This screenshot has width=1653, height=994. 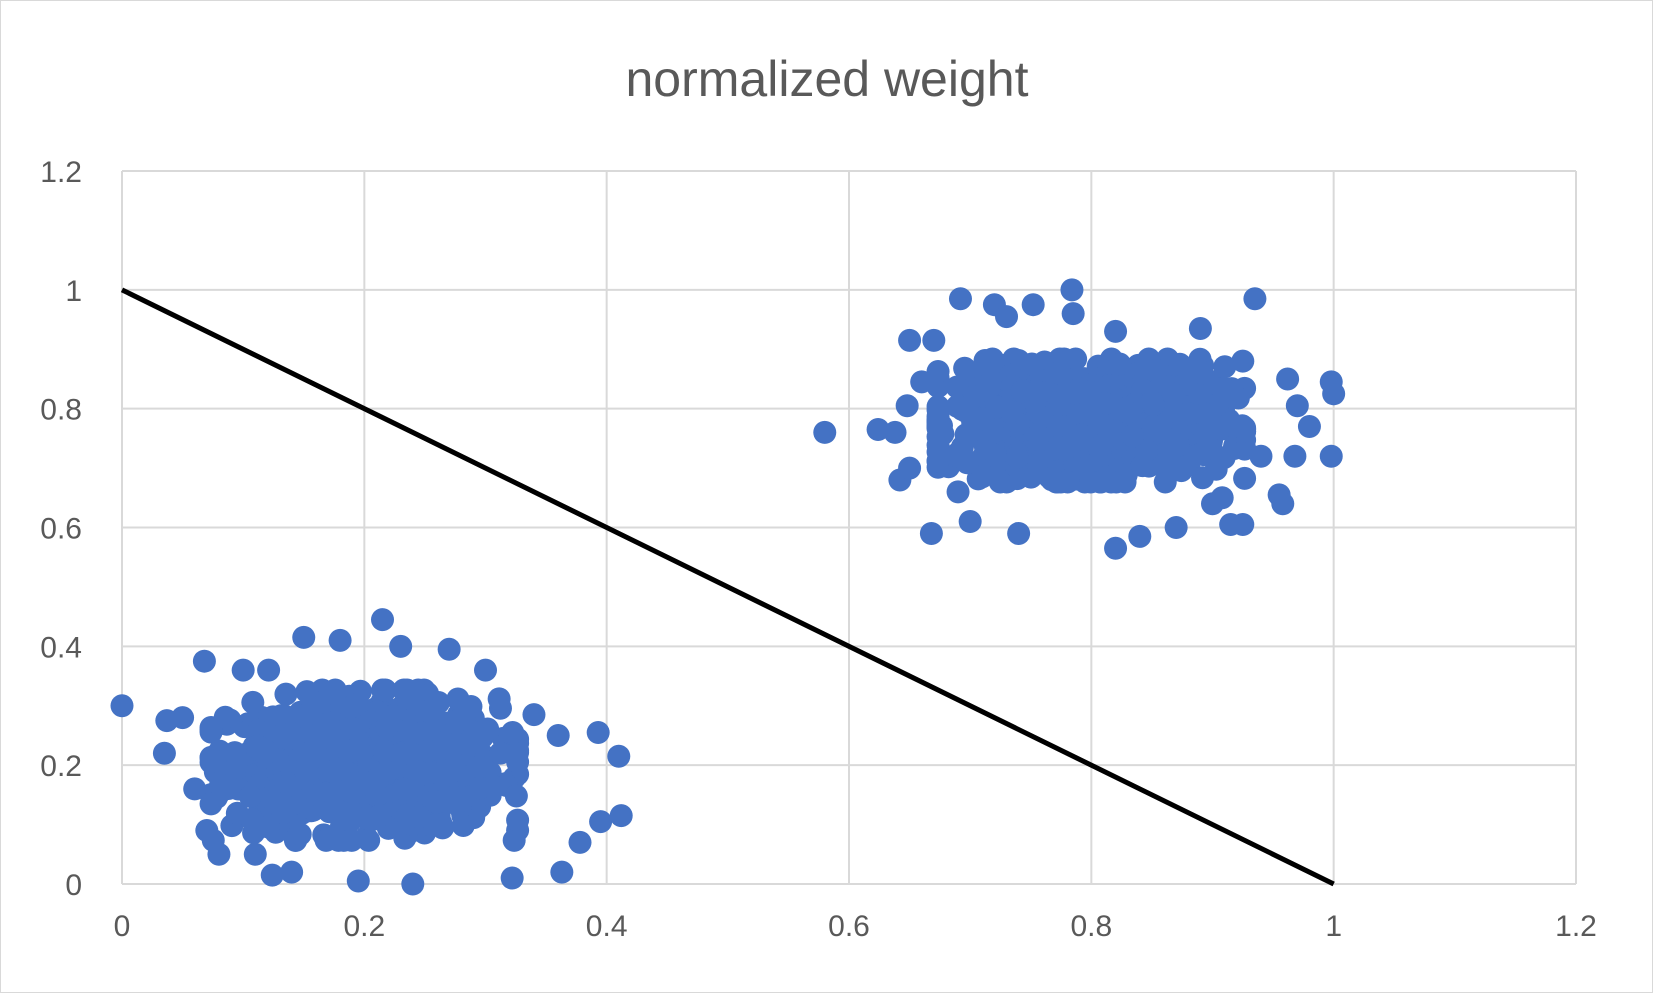 What do you see at coordinates (73, 291) in the screenshot?
I see `y-tick-label: 1` at bounding box center [73, 291].